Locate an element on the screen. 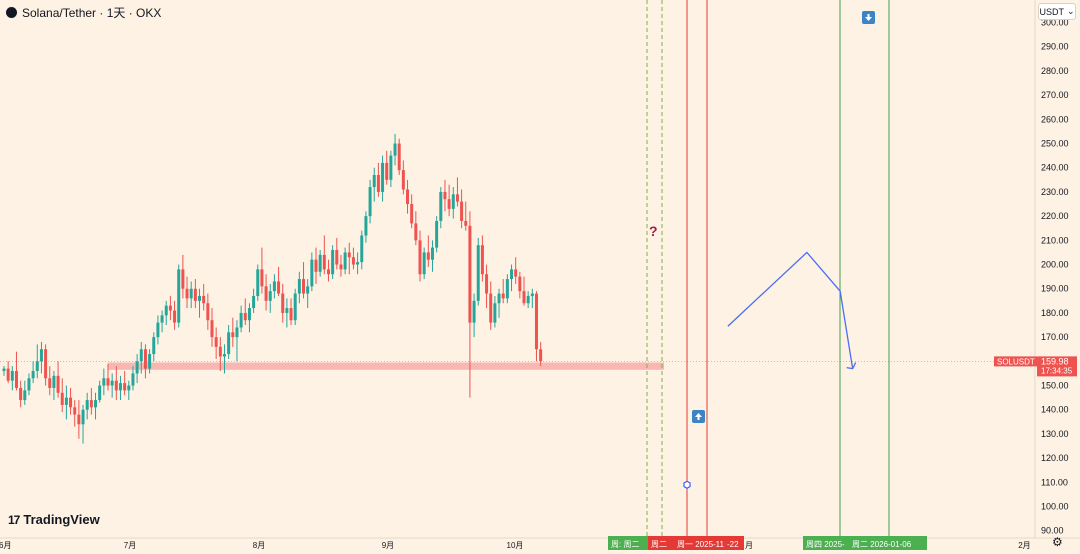 The width and height of the screenshot is (1080, 554). tradingview-logo-text: TradingView is located at coordinates (61, 519).